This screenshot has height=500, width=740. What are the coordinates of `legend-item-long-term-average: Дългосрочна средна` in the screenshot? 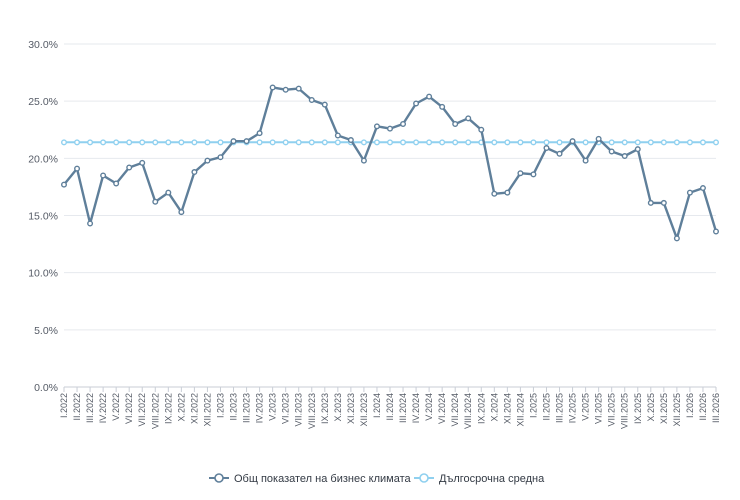 It's located at (479, 479).